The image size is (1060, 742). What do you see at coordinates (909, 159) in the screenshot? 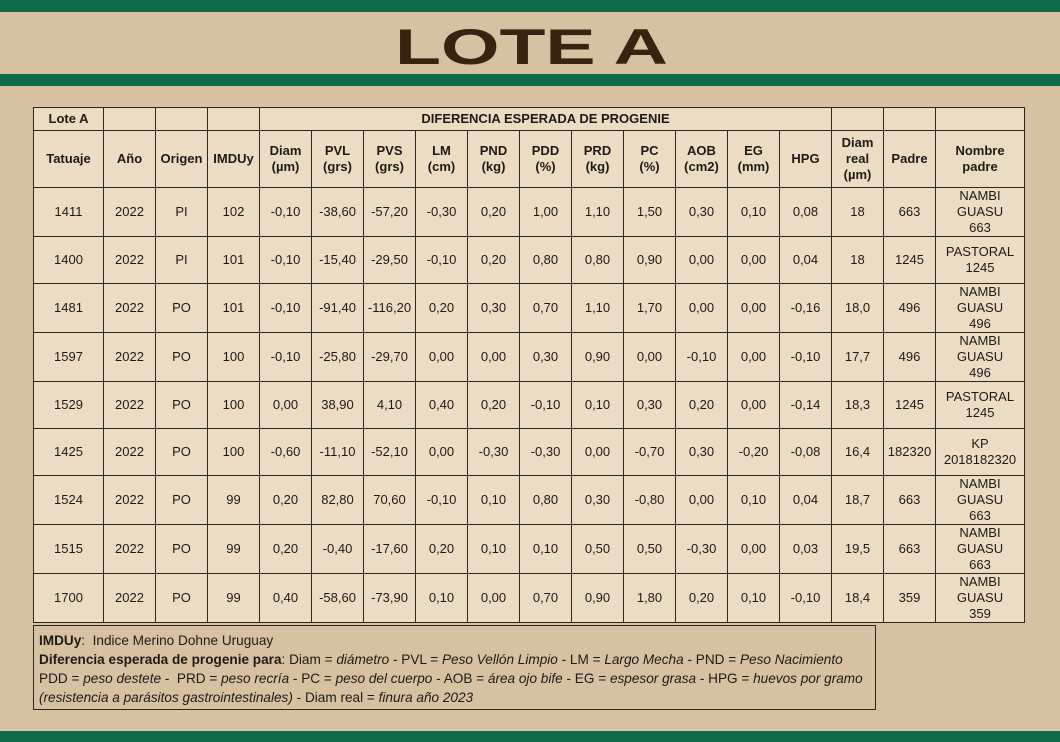
I see `column-header: Padre` at bounding box center [909, 159].